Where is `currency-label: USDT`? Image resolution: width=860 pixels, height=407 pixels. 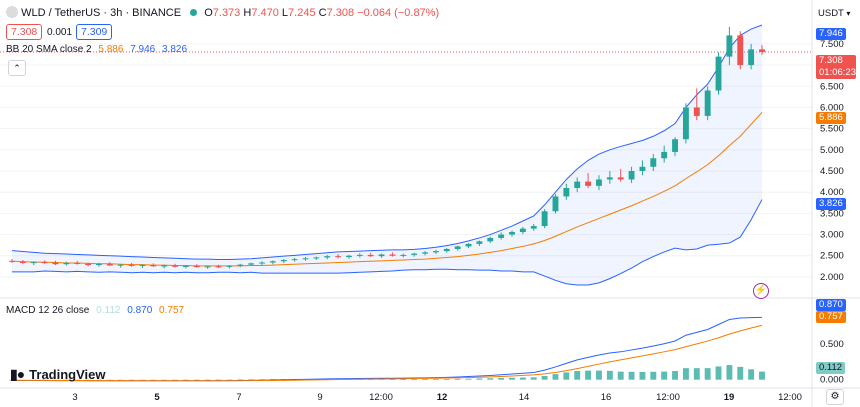 currency-label: USDT is located at coordinates (831, 13).